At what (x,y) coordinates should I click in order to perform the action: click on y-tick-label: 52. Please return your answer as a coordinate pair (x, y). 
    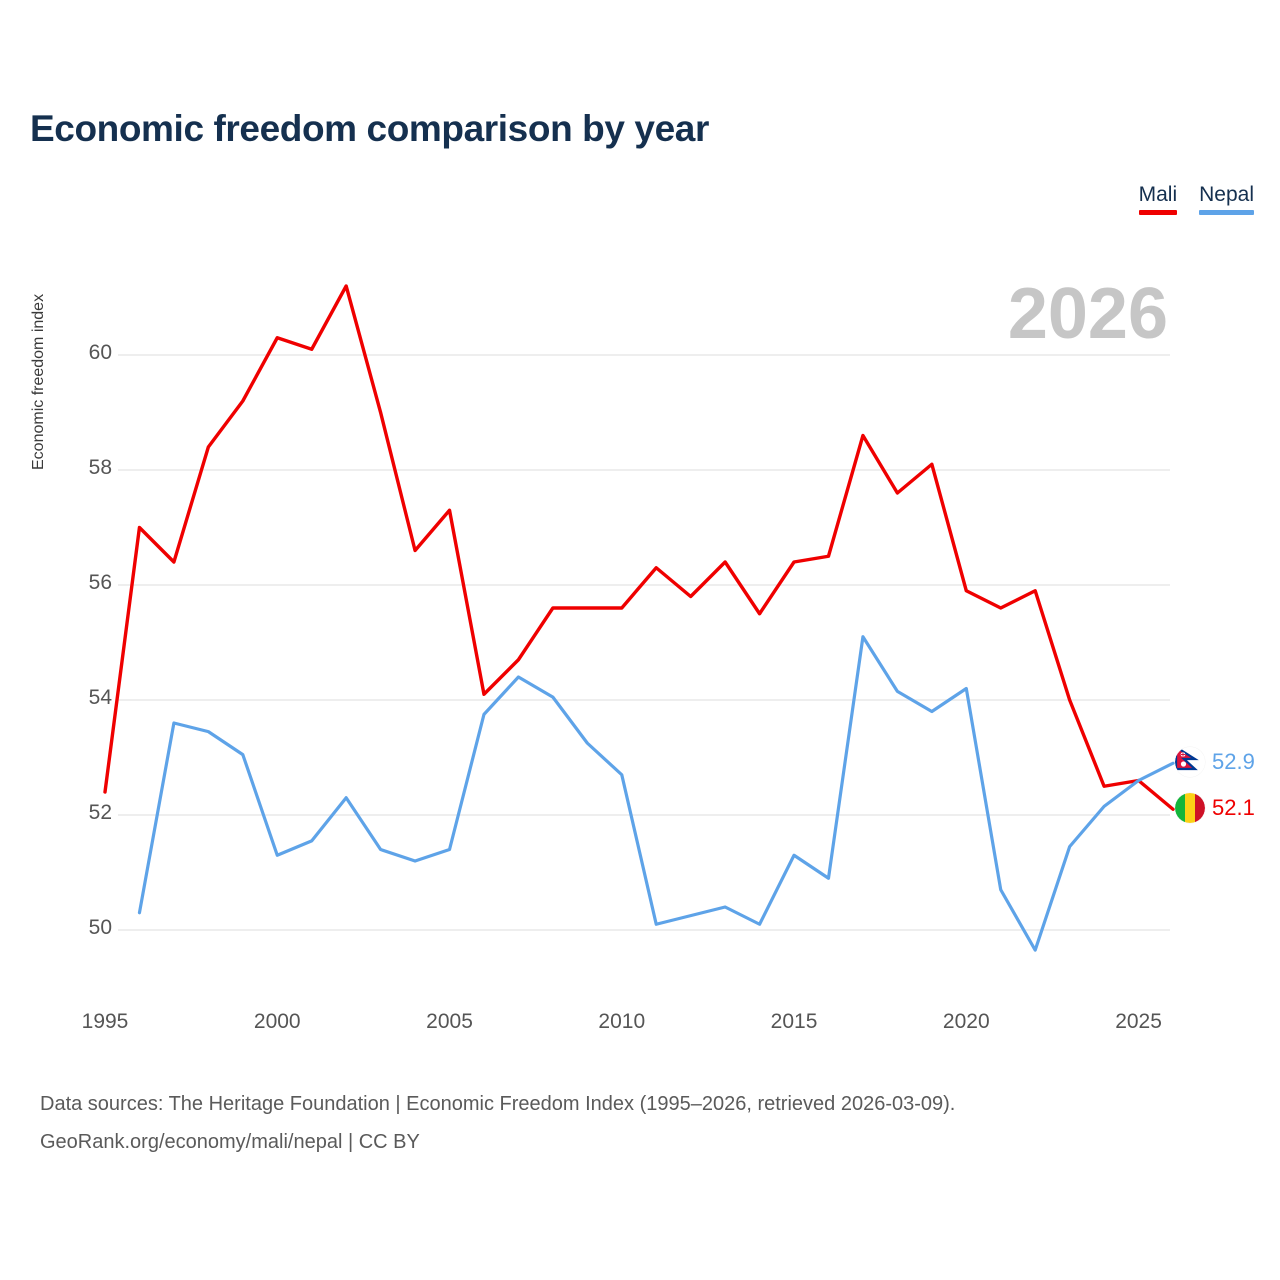
    Looking at the image, I should click on (100, 812).